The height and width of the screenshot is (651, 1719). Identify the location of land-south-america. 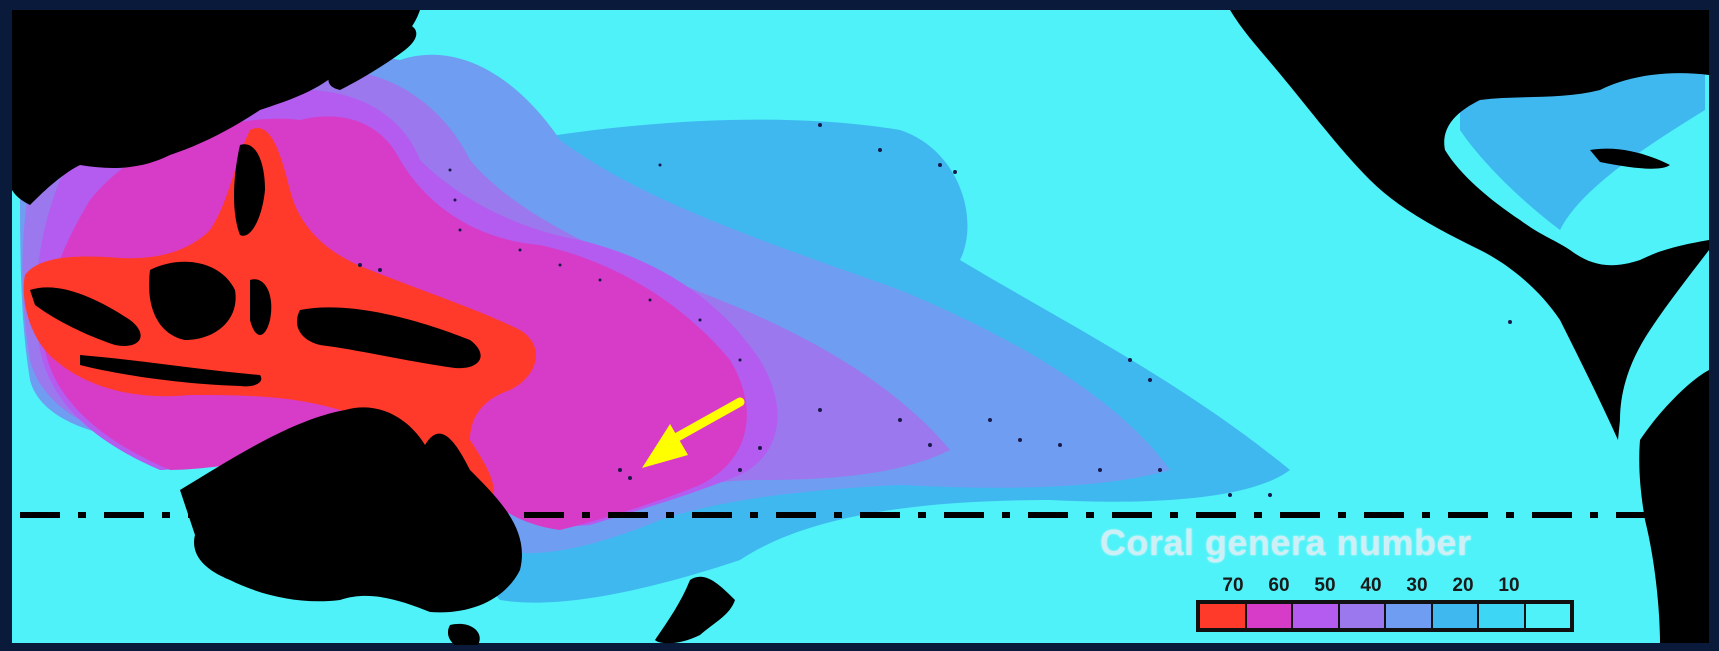
(1674, 506).